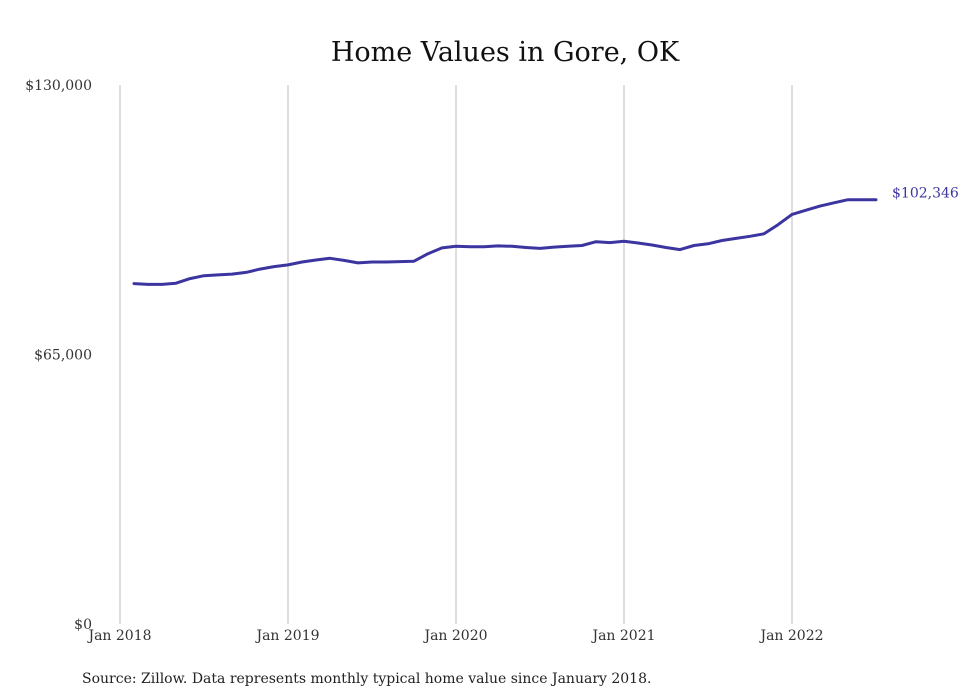 This screenshot has height=699, width=980. What do you see at coordinates (83, 625) in the screenshot?
I see `y-tick-label: $0` at bounding box center [83, 625].